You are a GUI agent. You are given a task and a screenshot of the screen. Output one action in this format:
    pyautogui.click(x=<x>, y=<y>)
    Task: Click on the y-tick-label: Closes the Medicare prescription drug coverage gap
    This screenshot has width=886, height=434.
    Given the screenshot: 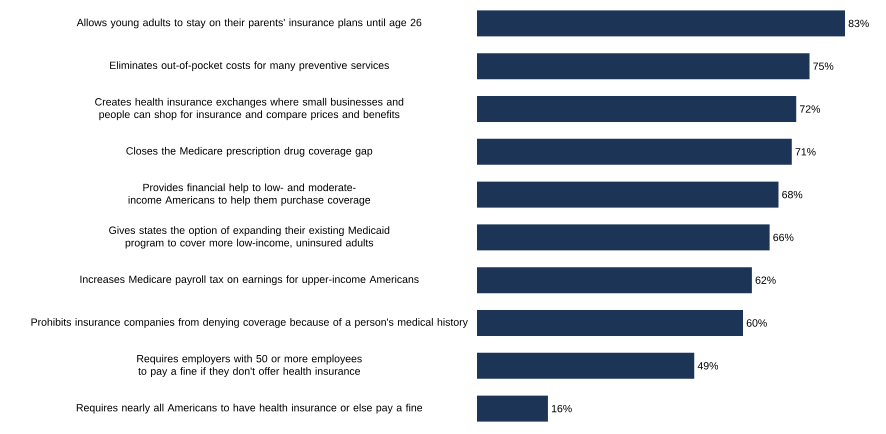 What is the action you would take?
    pyautogui.click(x=249, y=151)
    